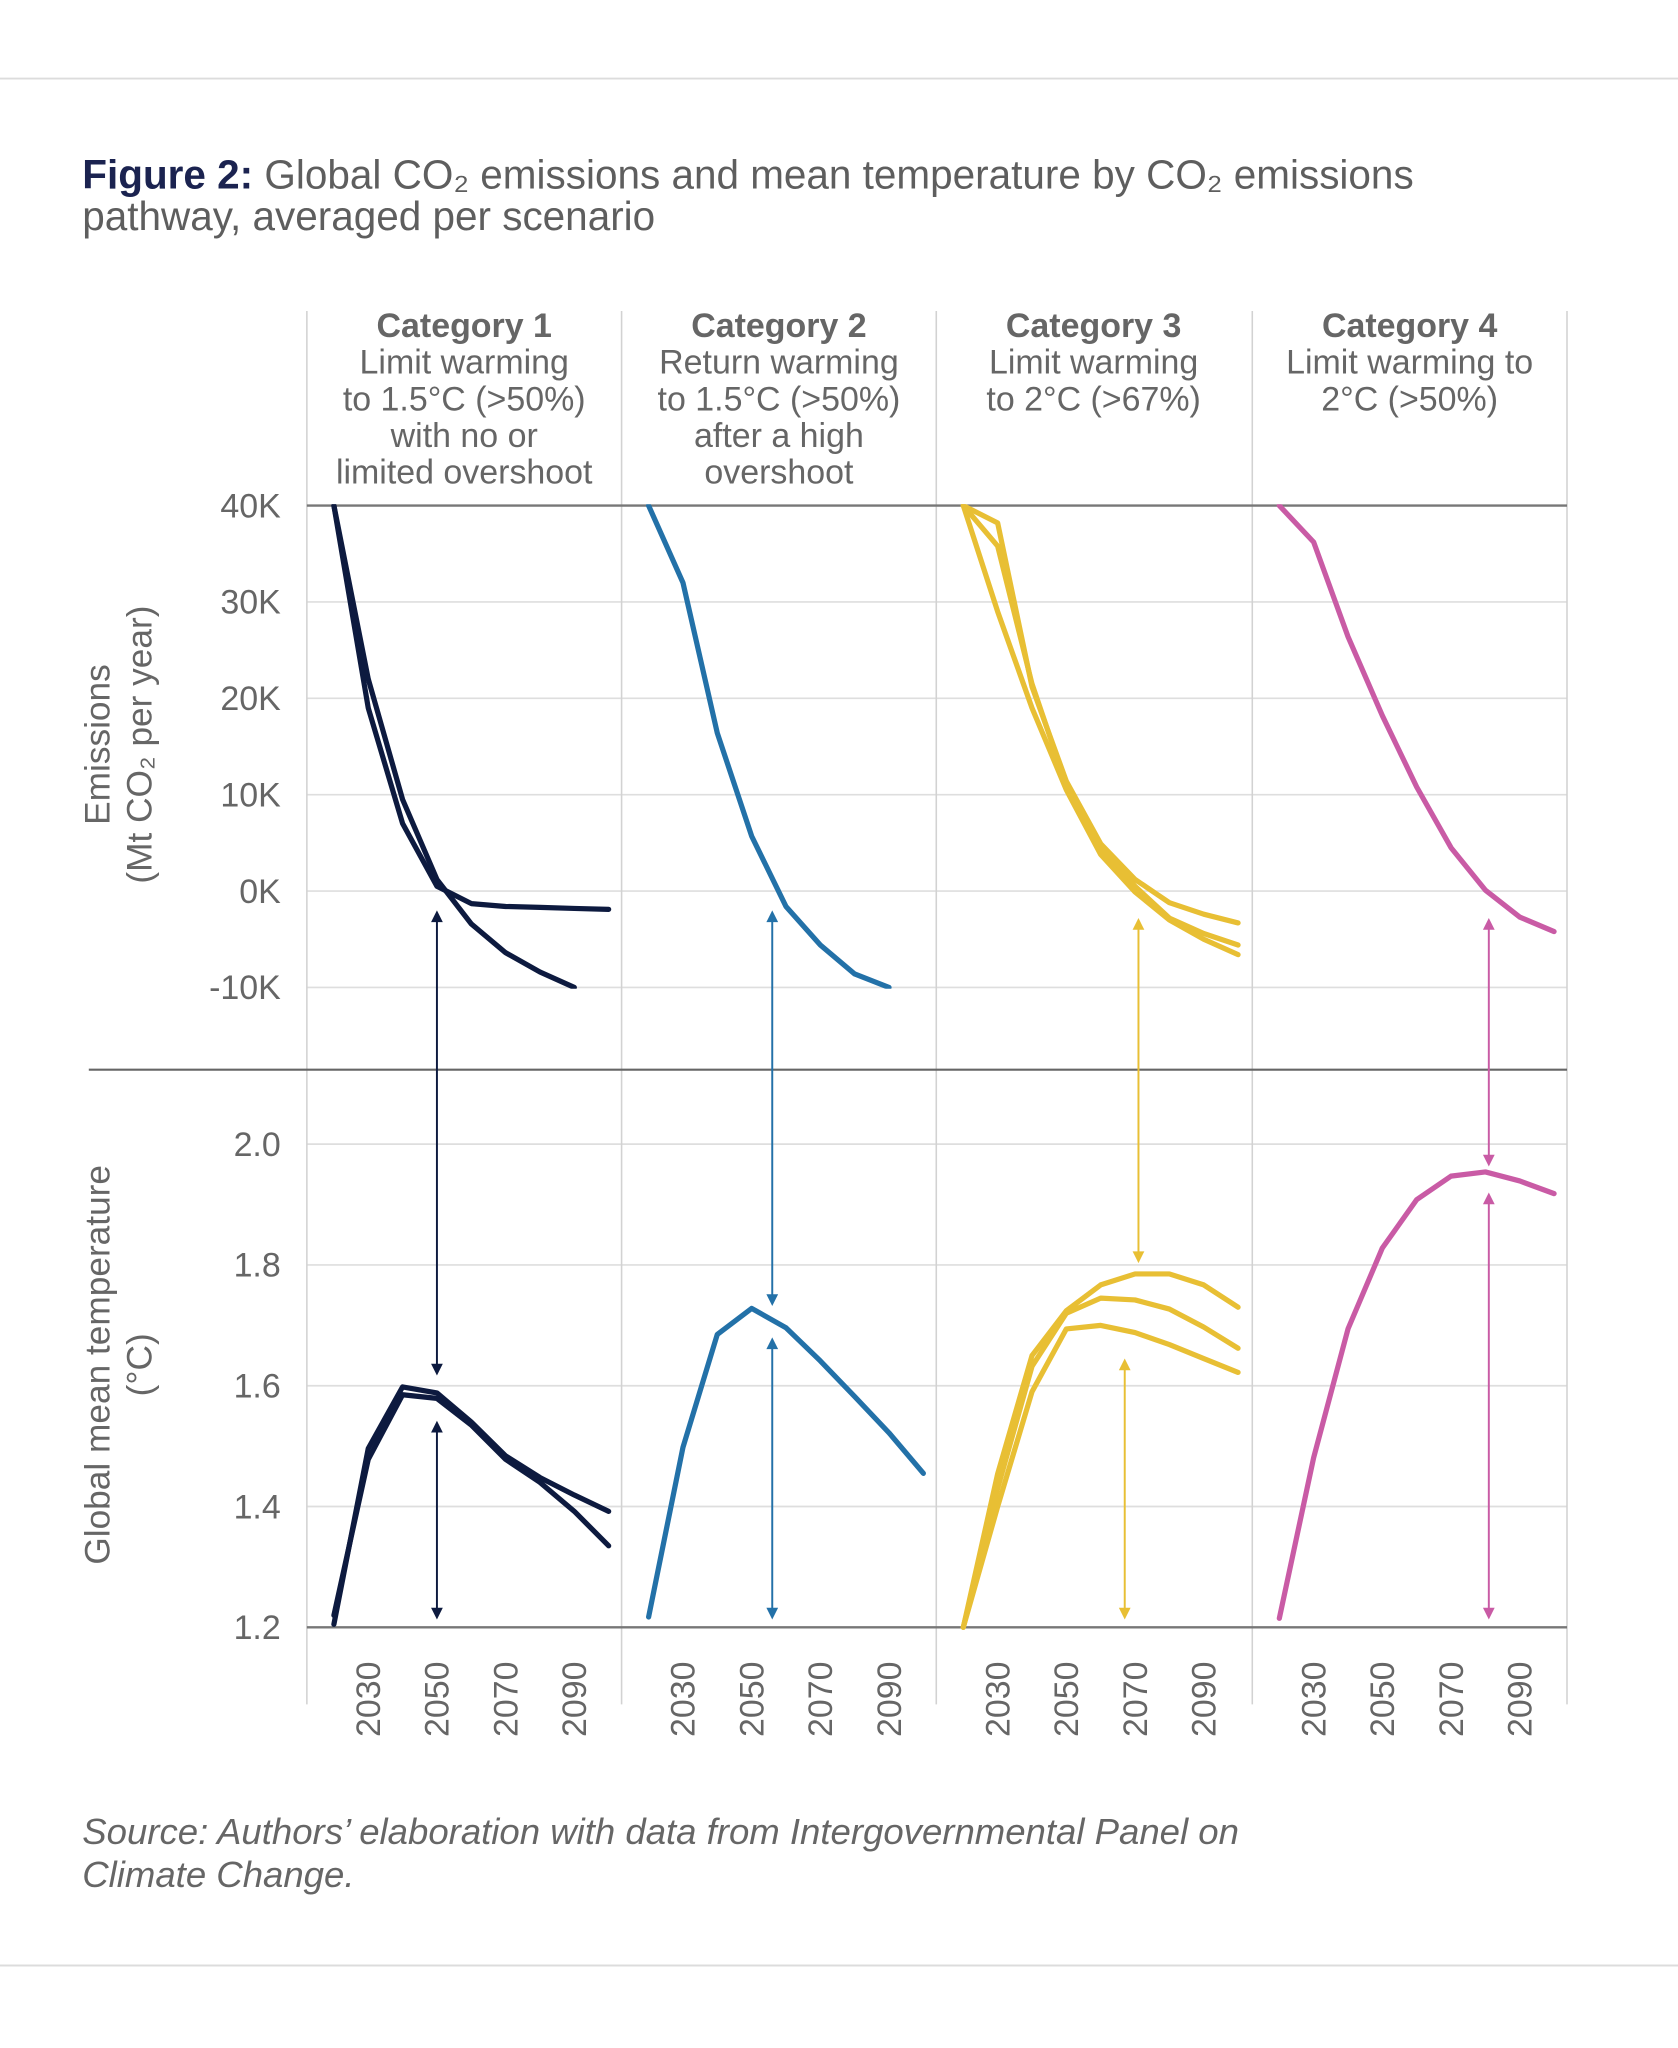 The width and height of the screenshot is (1678, 2048). I want to click on y-tick-labels: 40K 30K 20K 10K 0K -10K 2.0 1.8 1.6 1.4 1.2, so click(245, 1067).